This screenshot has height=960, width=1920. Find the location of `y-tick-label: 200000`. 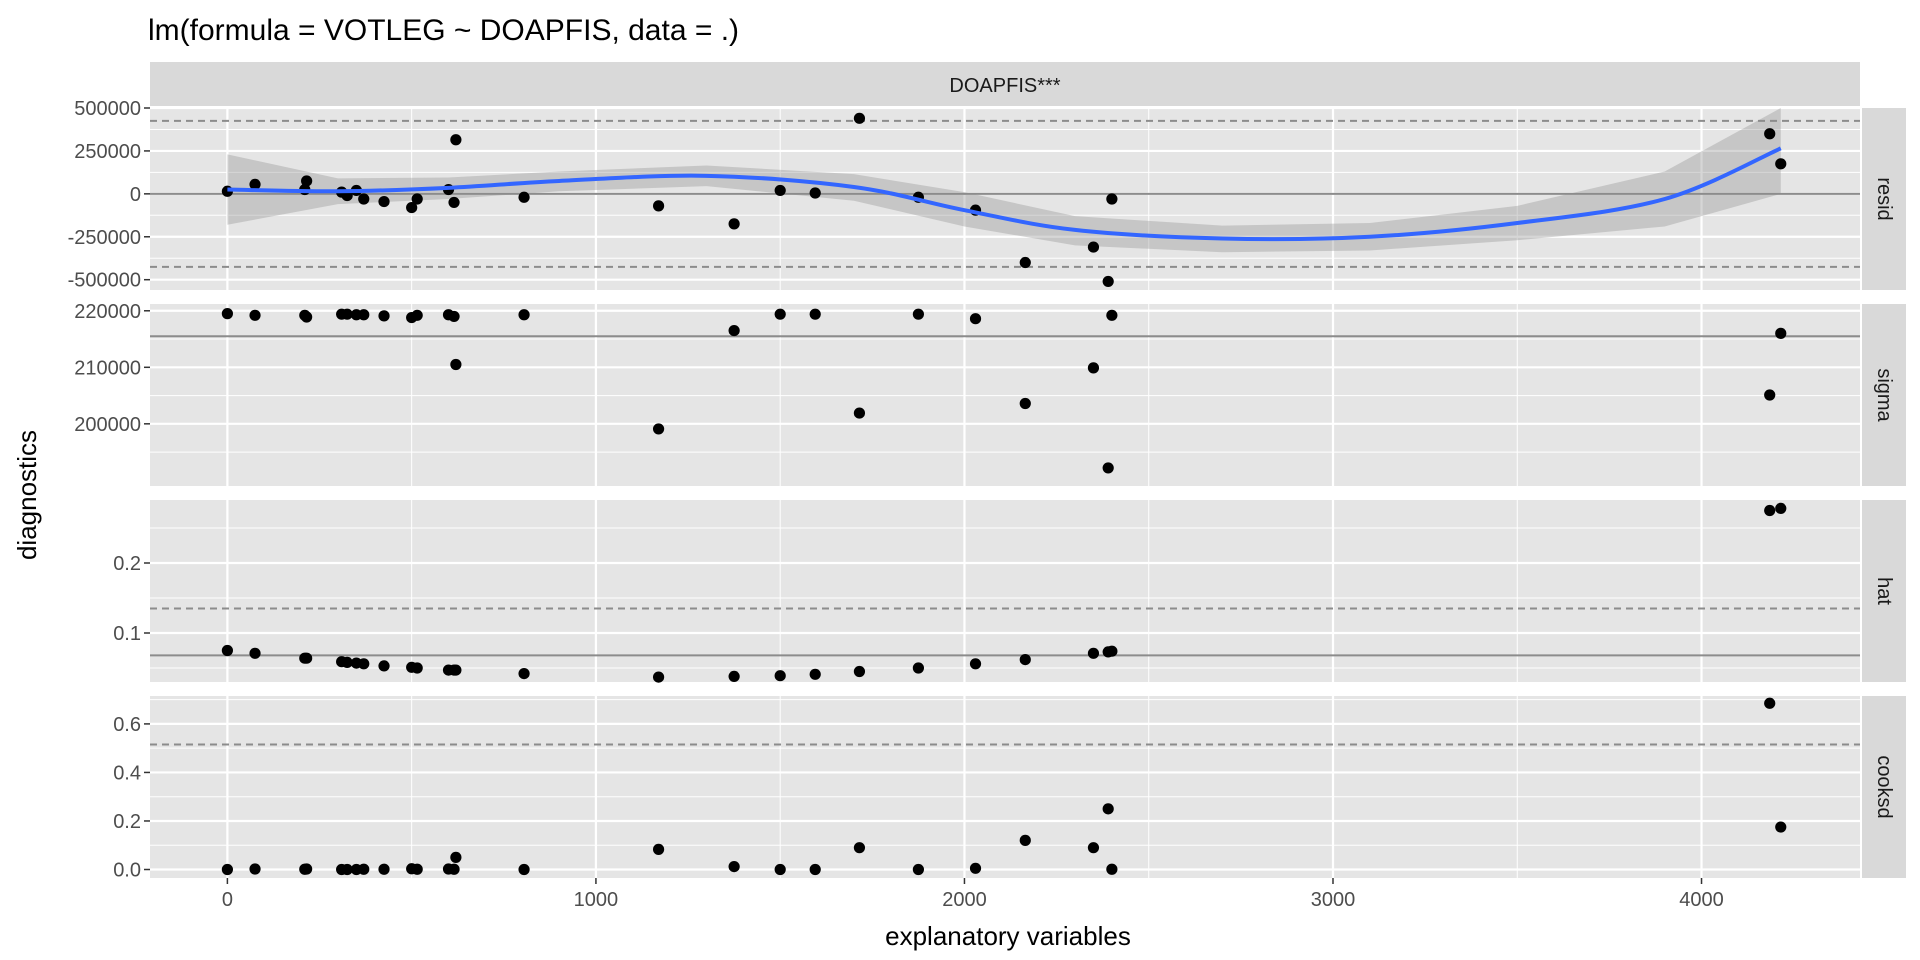

y-tick-label: 200000 is located at coordinates (107, 425).